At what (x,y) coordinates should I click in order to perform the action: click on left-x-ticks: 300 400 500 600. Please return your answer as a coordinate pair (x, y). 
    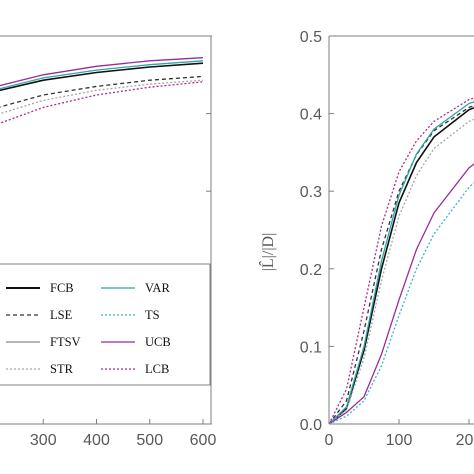
    Looking at the image, I should click on (123, 434).